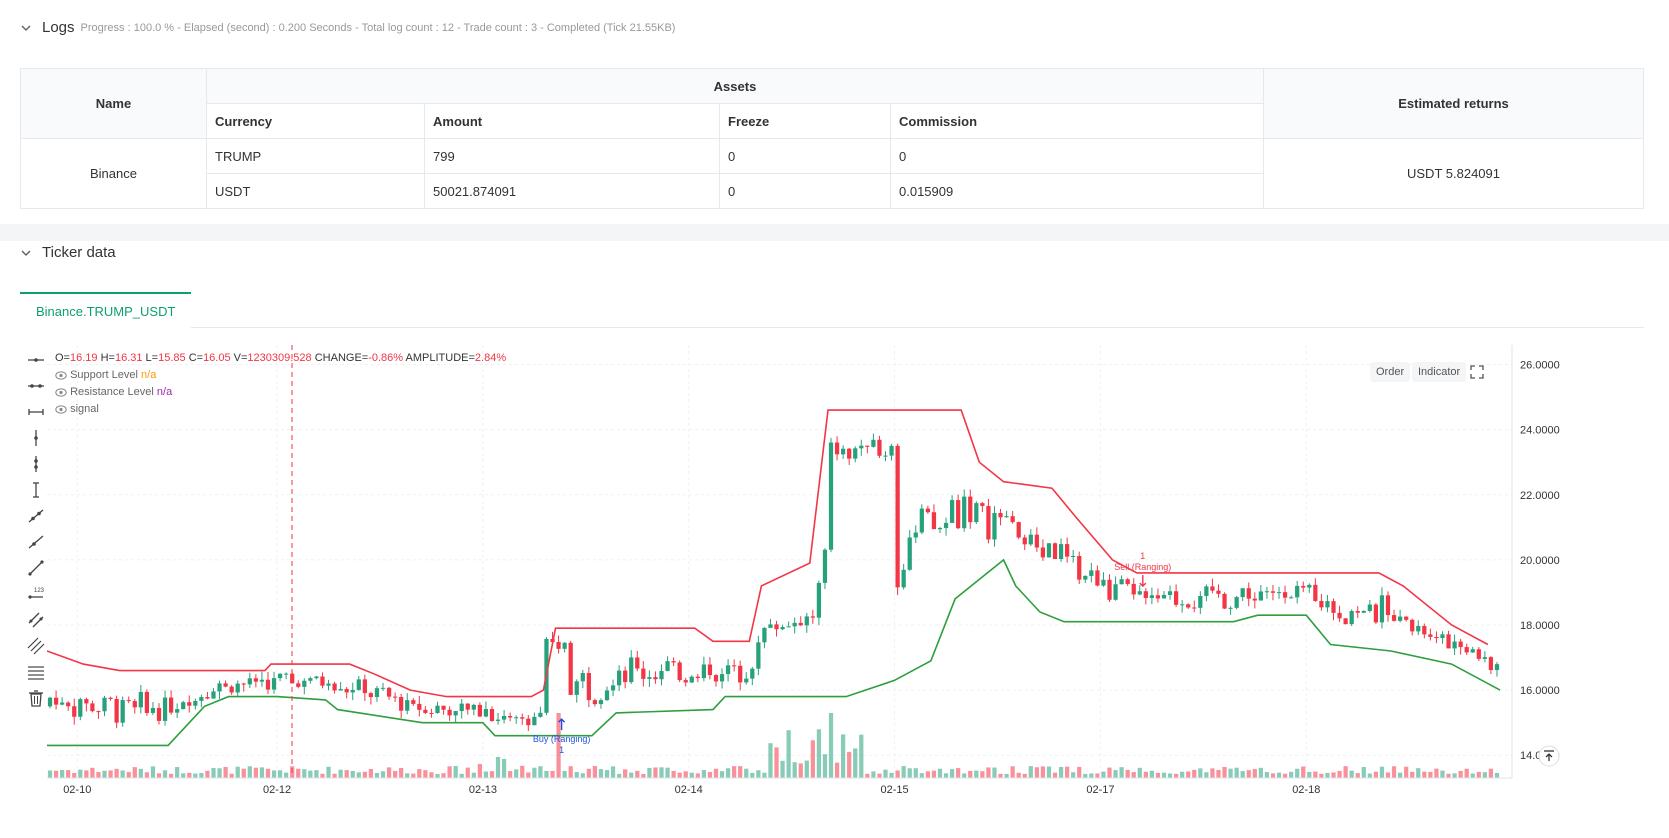 The image size is (1669, 838). Describe the element at coordinates (1477, 372) in the screenshot. I see `fullscreen-icon` at that location.